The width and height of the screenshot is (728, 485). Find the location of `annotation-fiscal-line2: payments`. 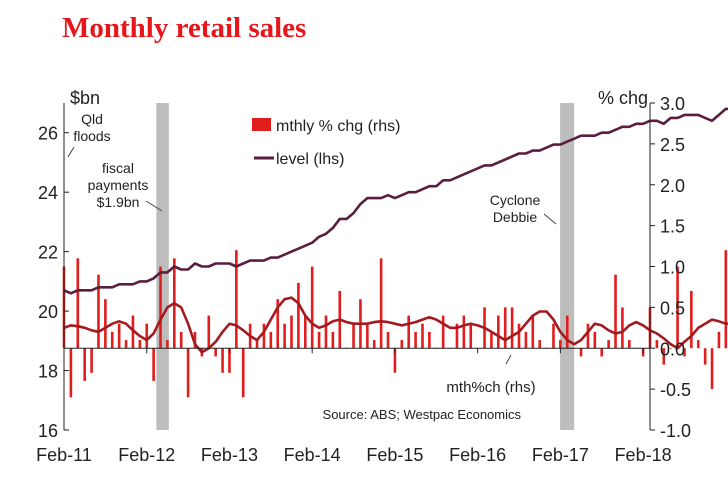

annotation-fiscal-line2: payments is located at coordinates (118, 185).